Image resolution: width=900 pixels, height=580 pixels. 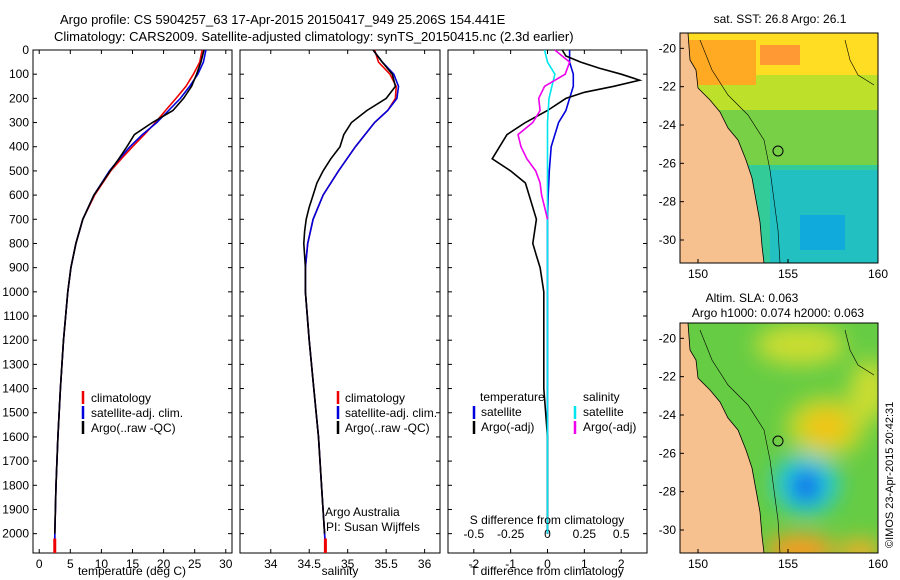 What do you see at coordinates (721, 62) in the screenshot?
I see `sst-hot-spot` at bounding box center [721, 62].